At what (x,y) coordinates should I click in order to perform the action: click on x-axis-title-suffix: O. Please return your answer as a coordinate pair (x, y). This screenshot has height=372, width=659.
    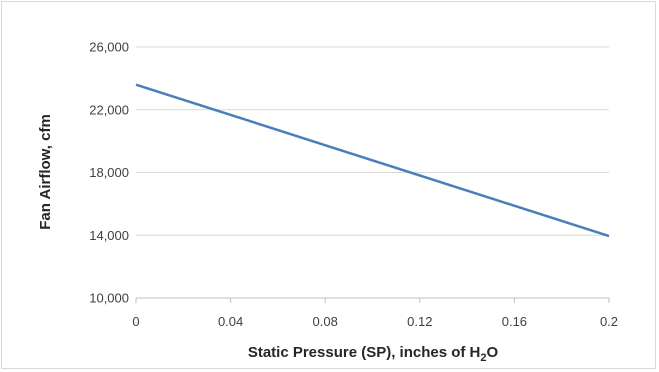
    Looking at the image, I should click on (493, 352).